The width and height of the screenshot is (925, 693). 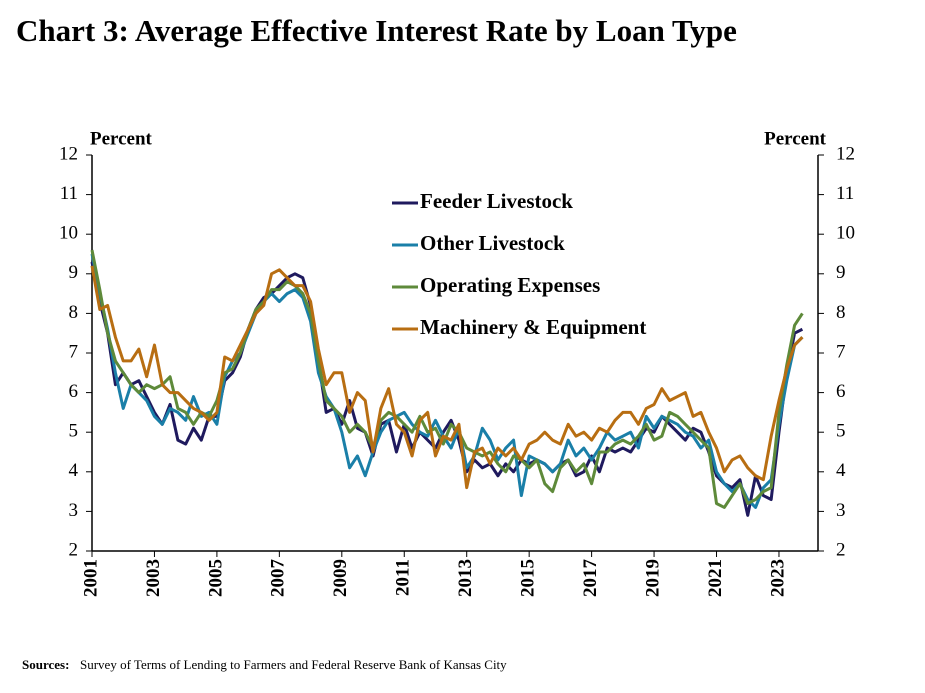 What do you see at coordinates (845, 153) in the screenshot?
I see `y2-tick-label: 12` at bounding box center [845, 153].